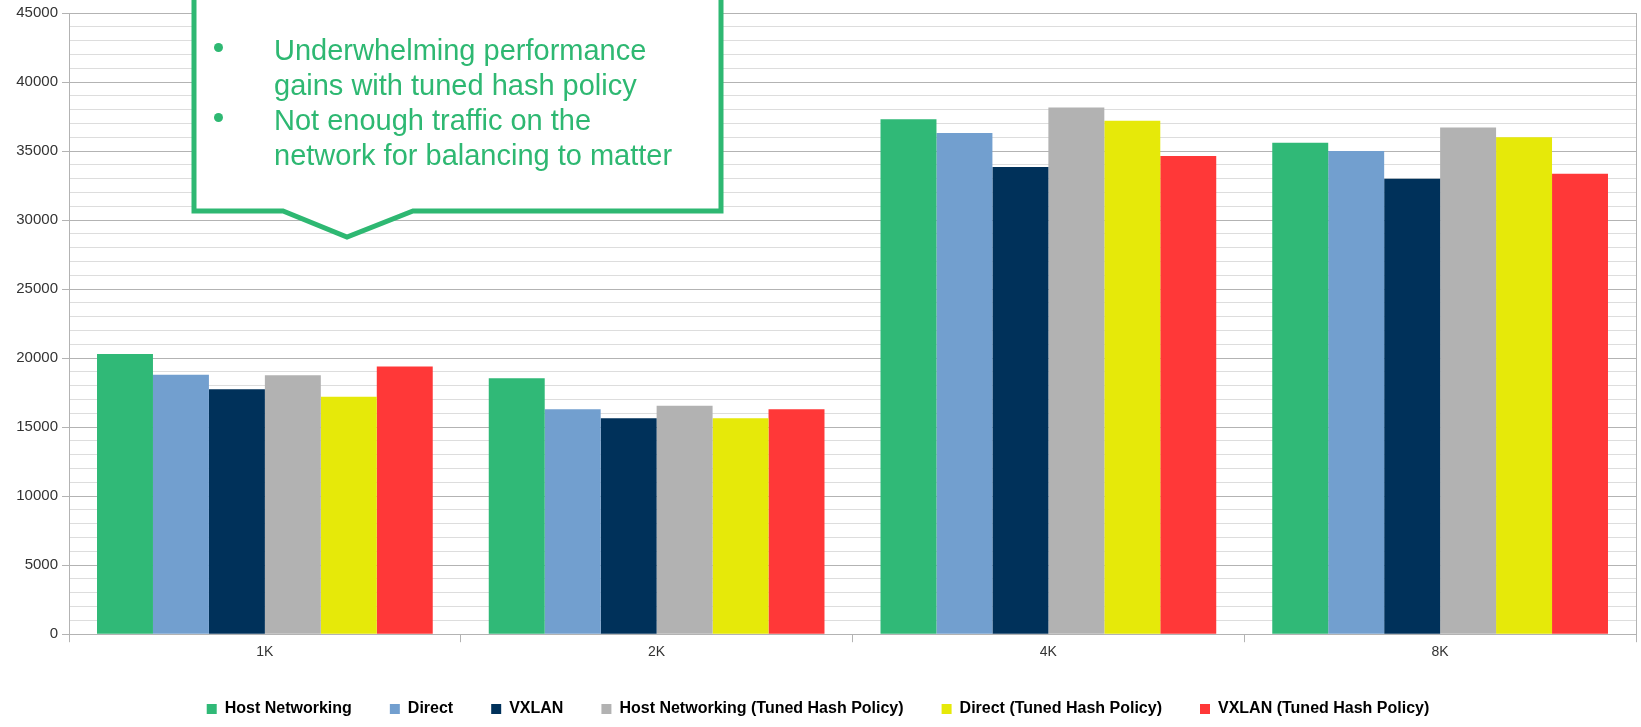  What do you see at coordinates (37, 12) in the screenshot?
I see `y-tick-label: 45000` at bounding box center [37, 12].